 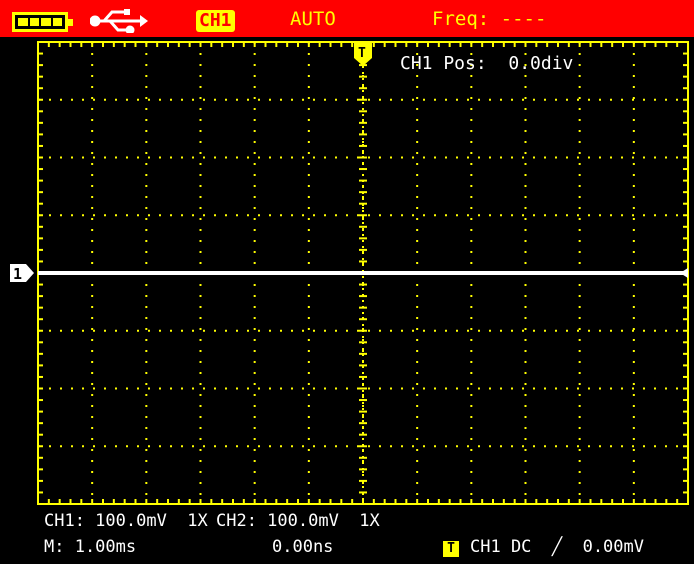 I want to click on trigger-position-marker, so click(x=363, y=54).